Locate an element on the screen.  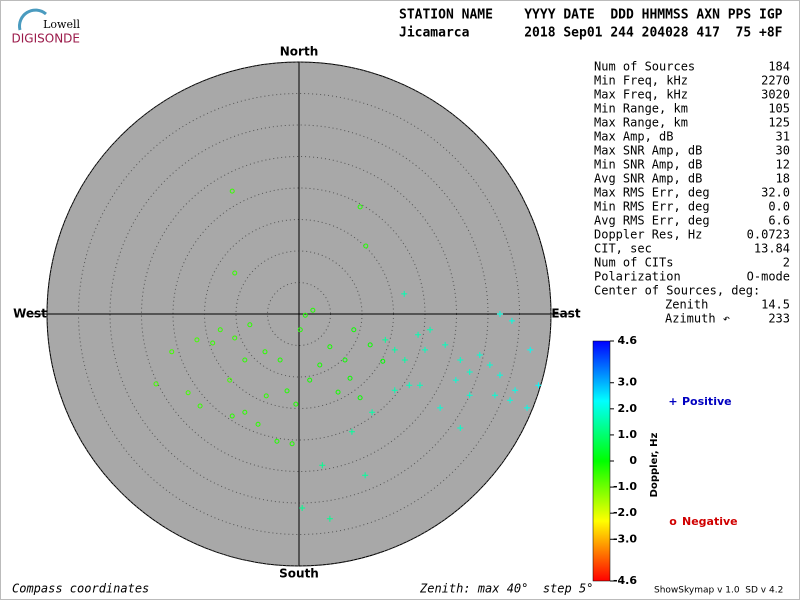
colorbar-tick-label: -2.0 is located at coordinates (625, 512).